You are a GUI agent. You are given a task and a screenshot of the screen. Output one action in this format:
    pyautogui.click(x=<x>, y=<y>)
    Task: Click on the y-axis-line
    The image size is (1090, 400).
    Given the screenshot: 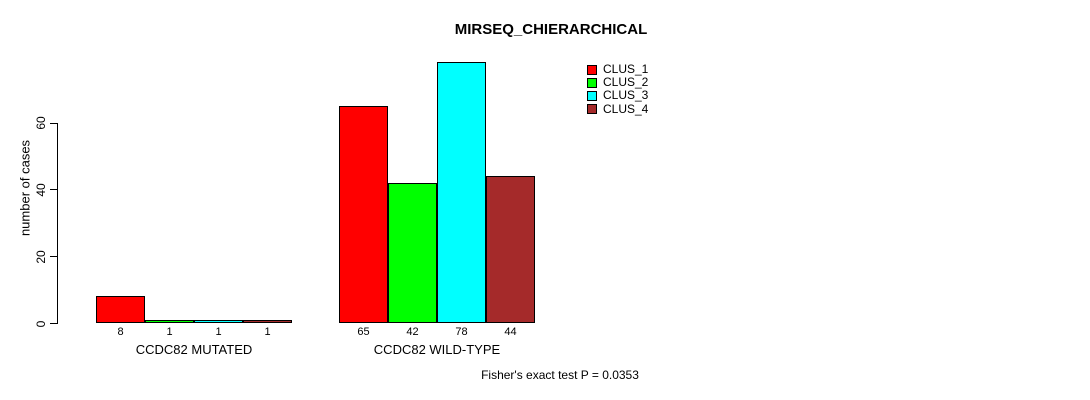 What is the action you would take?
    pyautogui.click(x=57, y=223)
    